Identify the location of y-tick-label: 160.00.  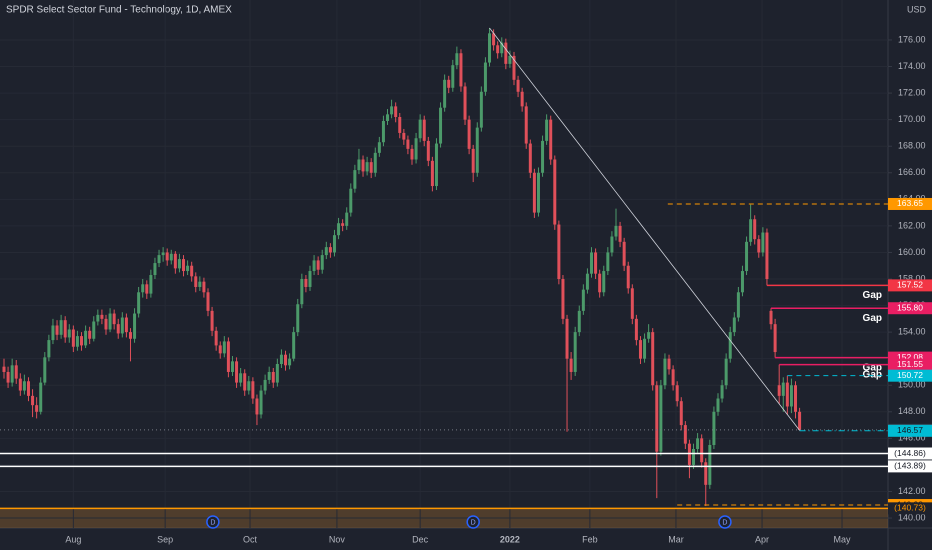
(912, 252).